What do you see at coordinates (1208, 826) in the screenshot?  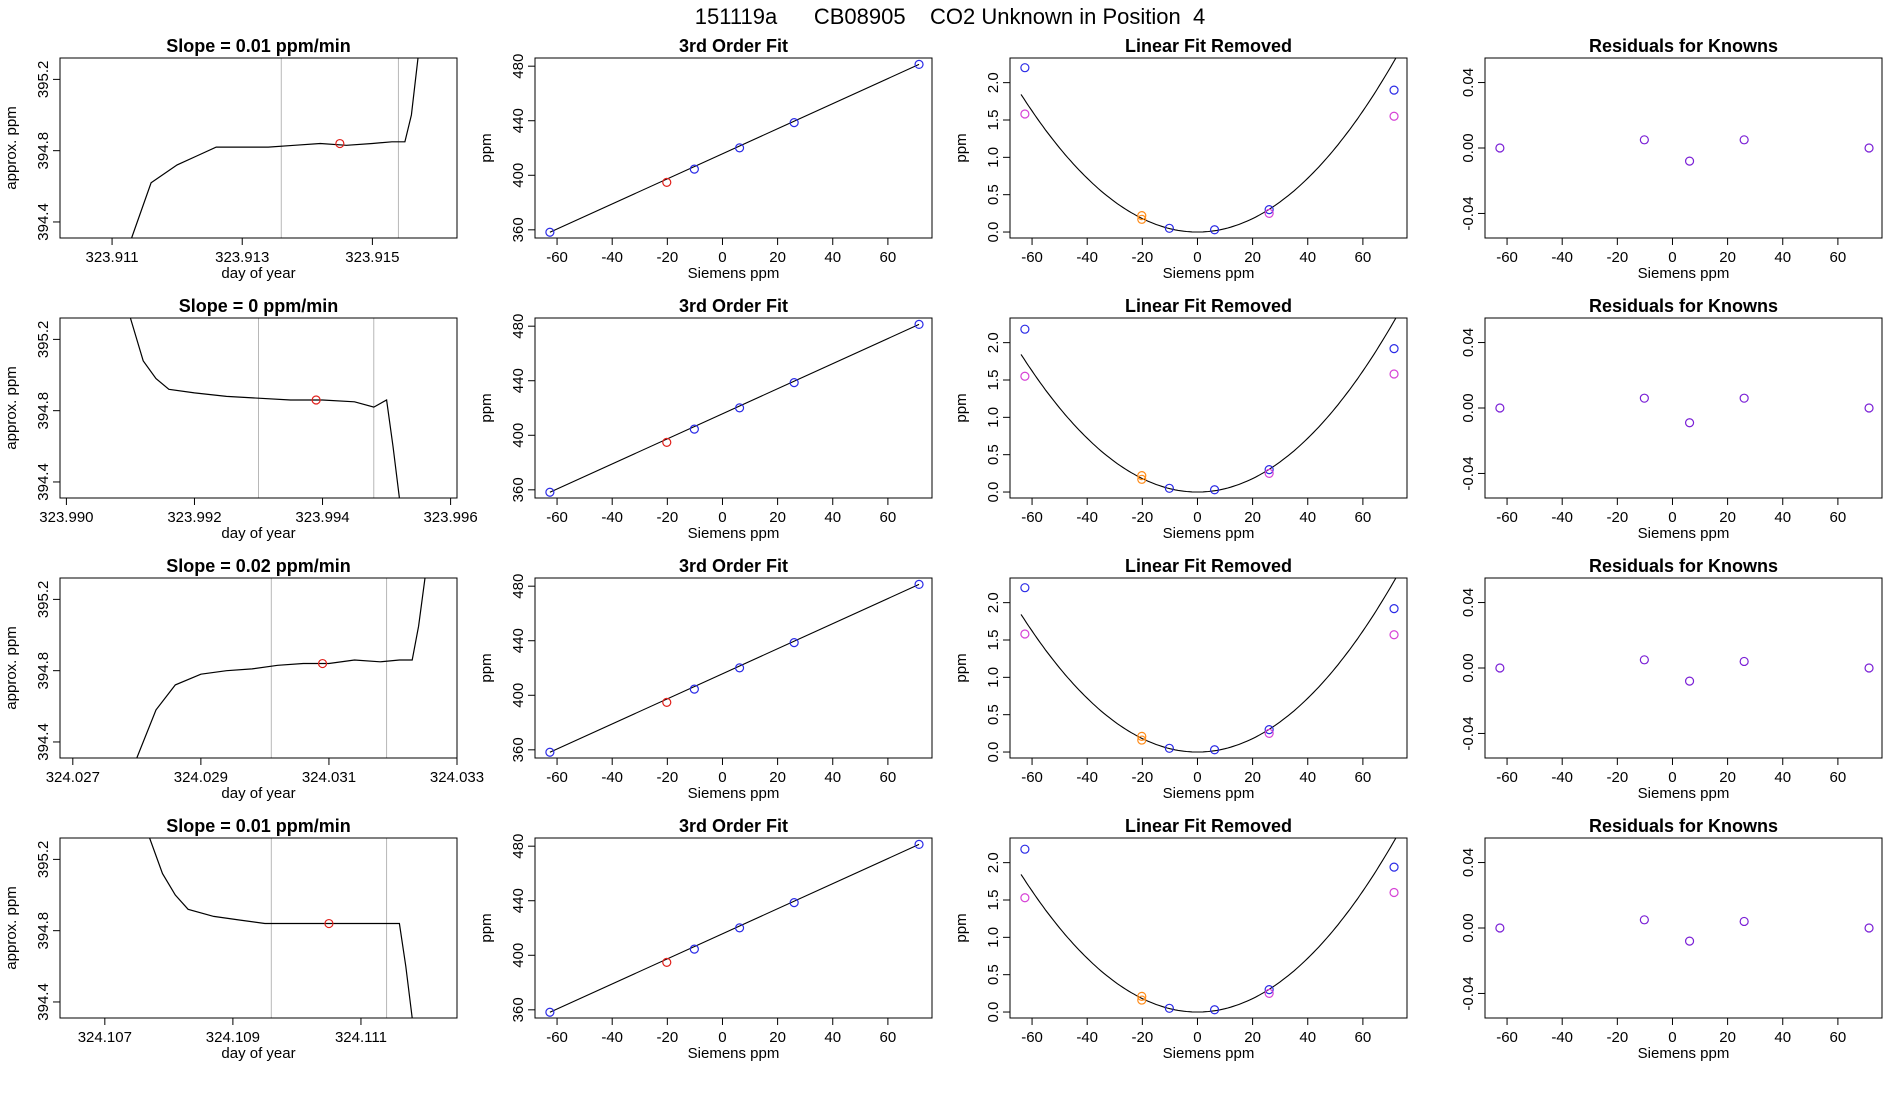 I see `chart-title: Linear Fit Removed` at bounding box center [1208, 826].